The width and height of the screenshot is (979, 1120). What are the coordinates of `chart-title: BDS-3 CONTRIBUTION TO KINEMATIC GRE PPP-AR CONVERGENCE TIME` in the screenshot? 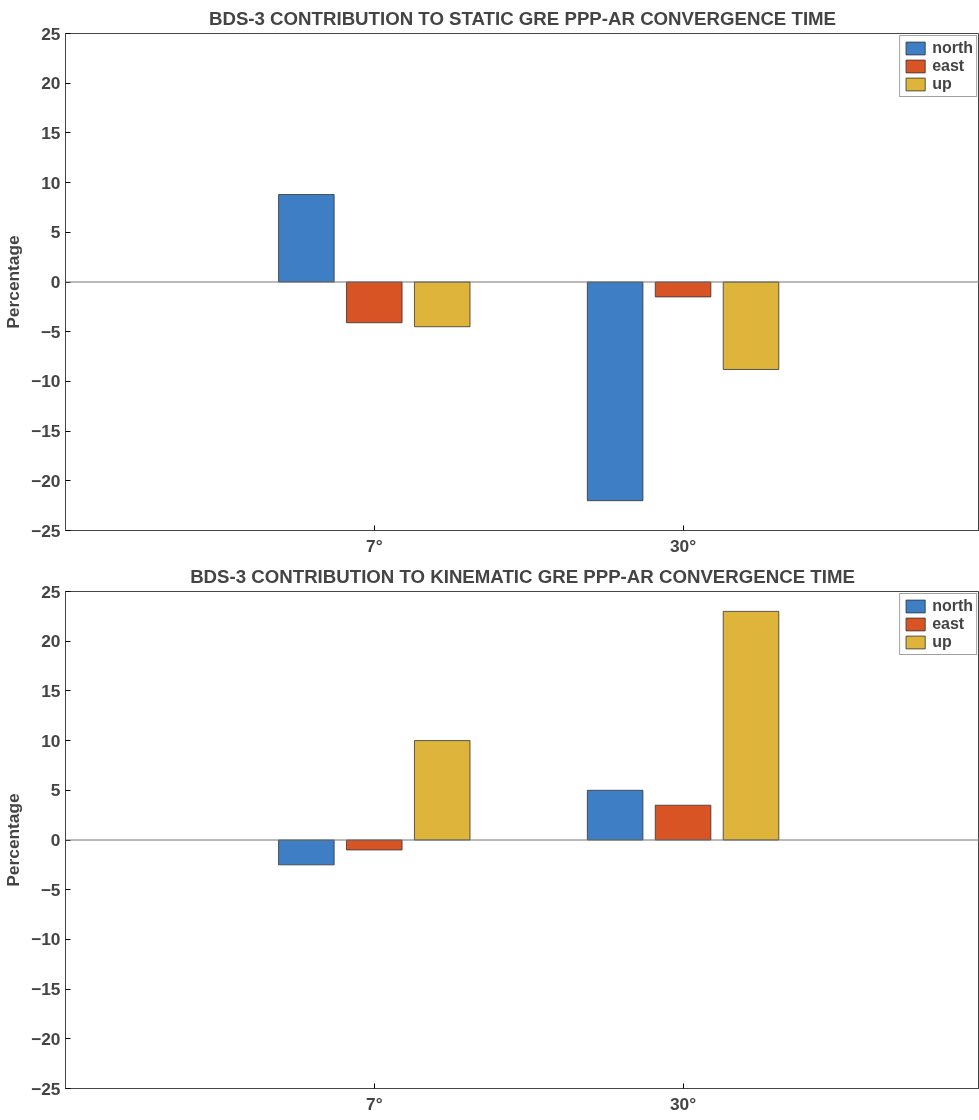 It's located at (522, 576).